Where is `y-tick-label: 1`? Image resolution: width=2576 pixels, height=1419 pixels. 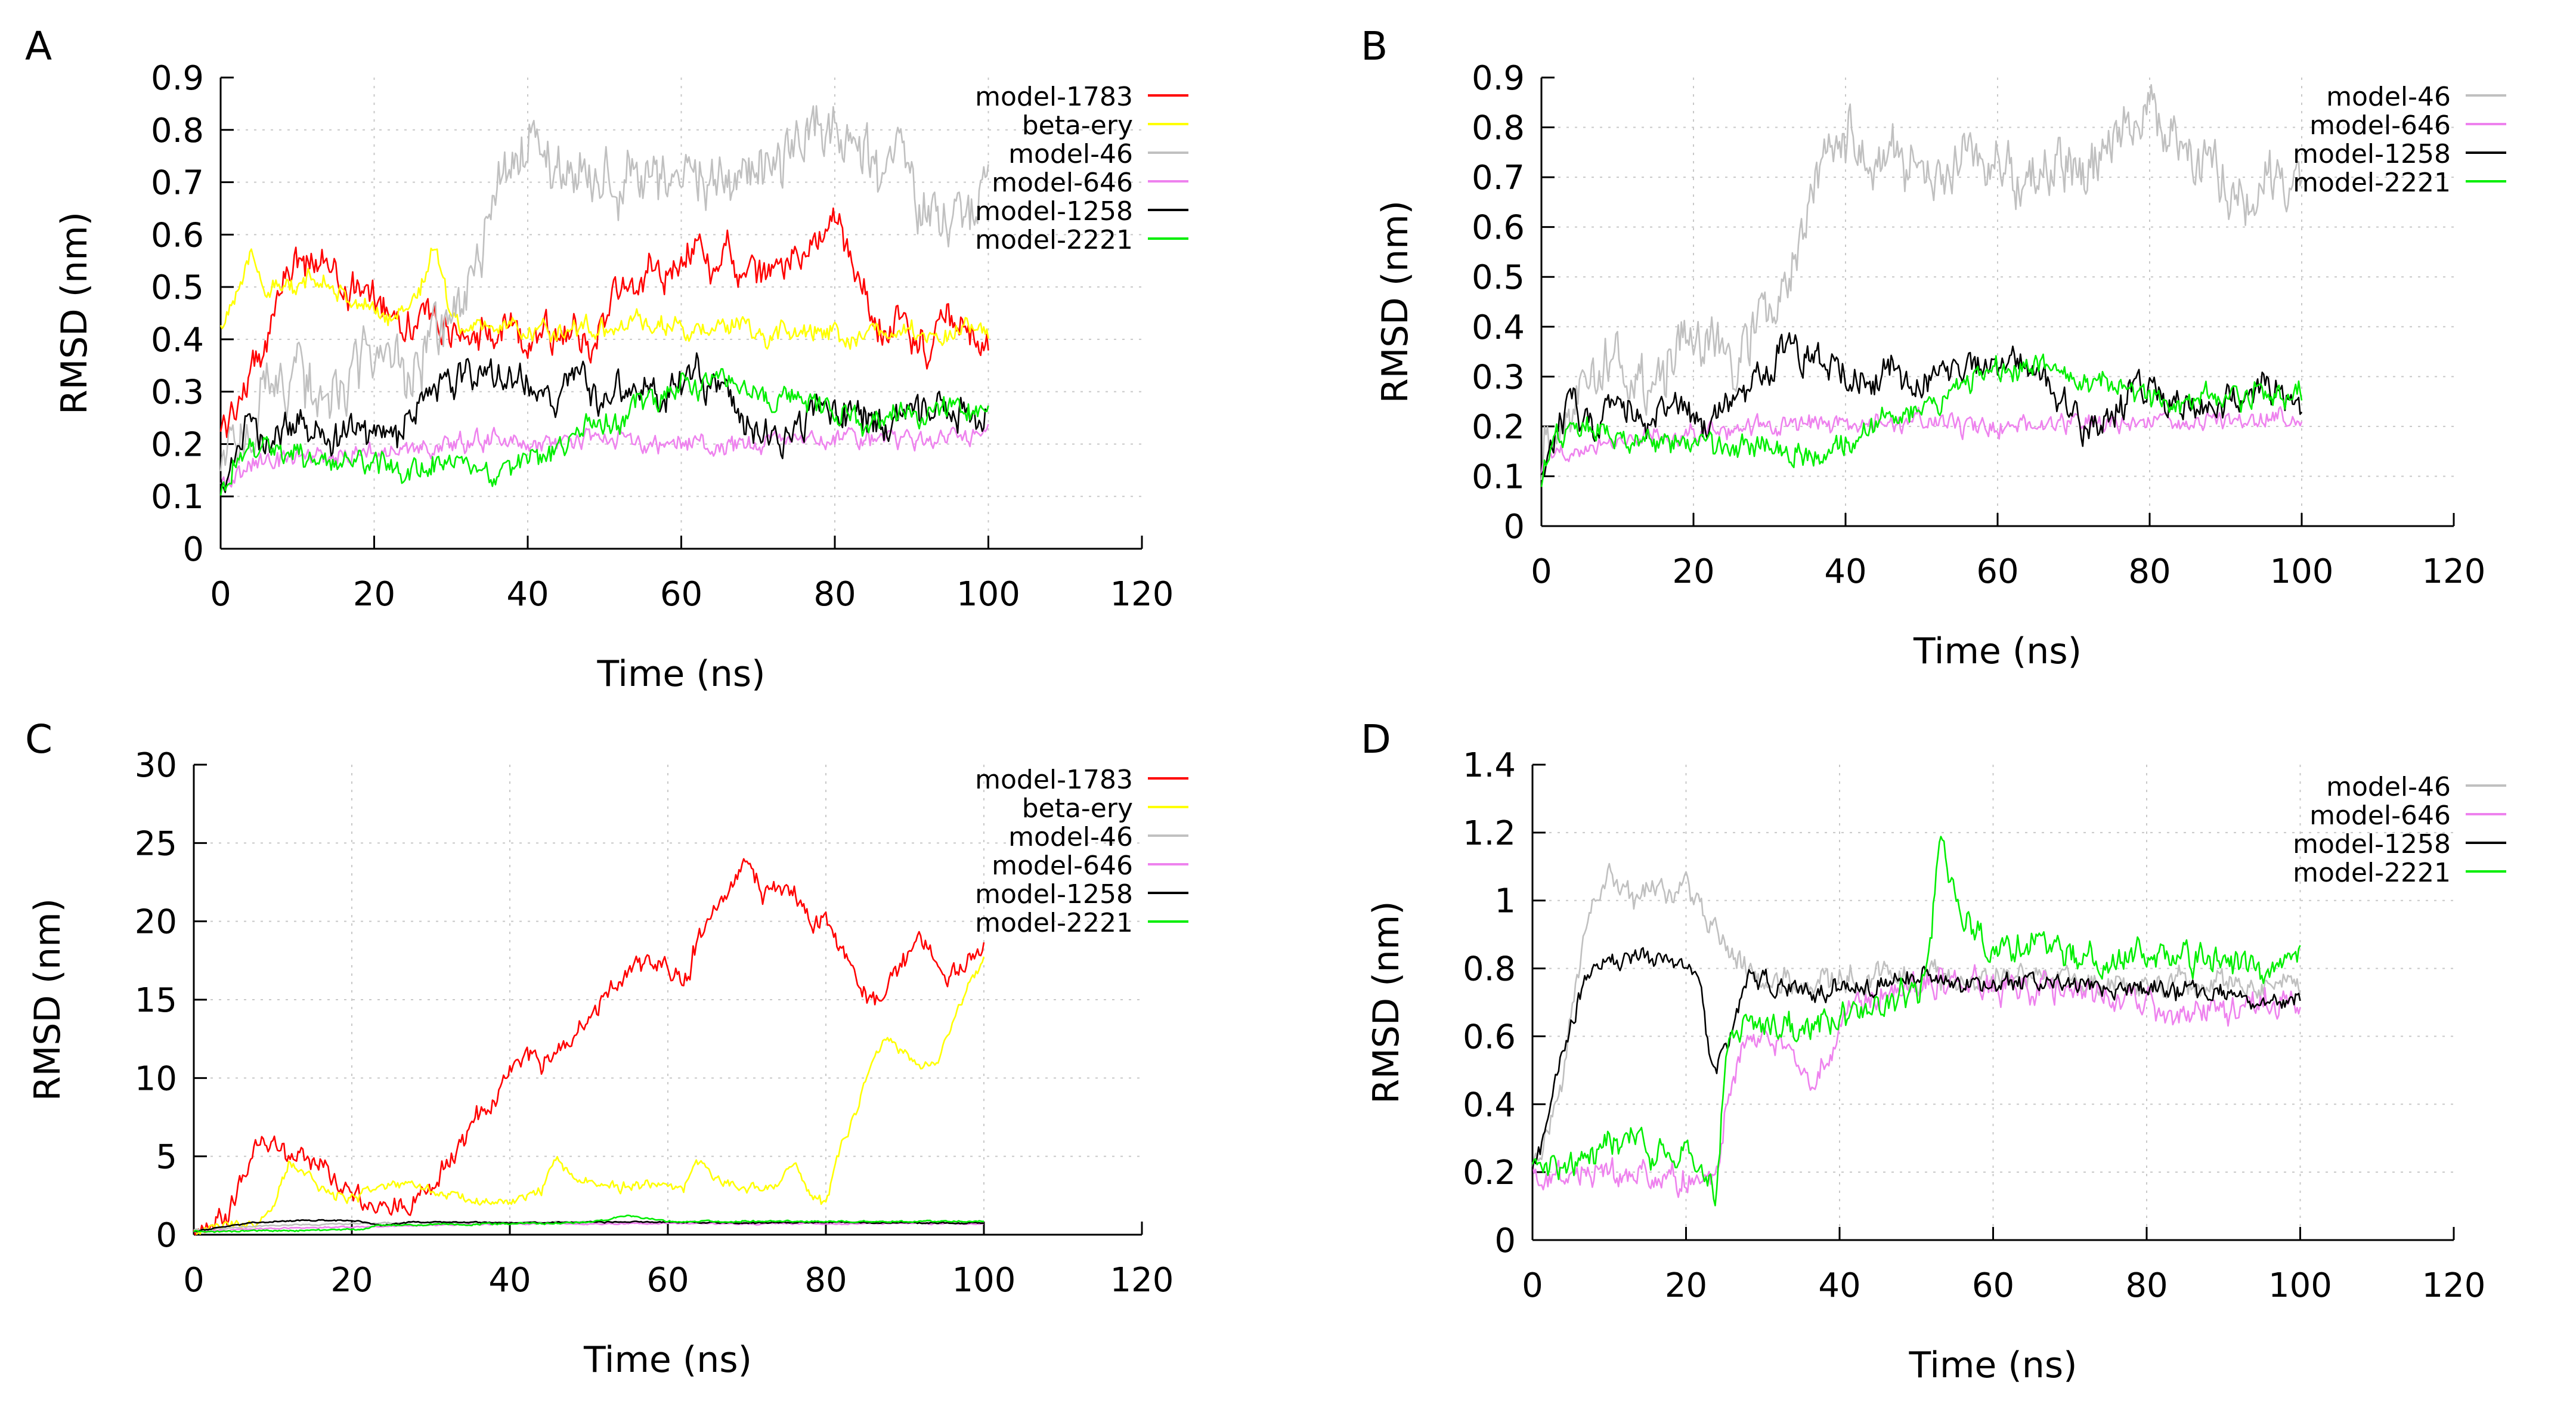
y-tick-label: 1 is located at coordinates (1505, 901).